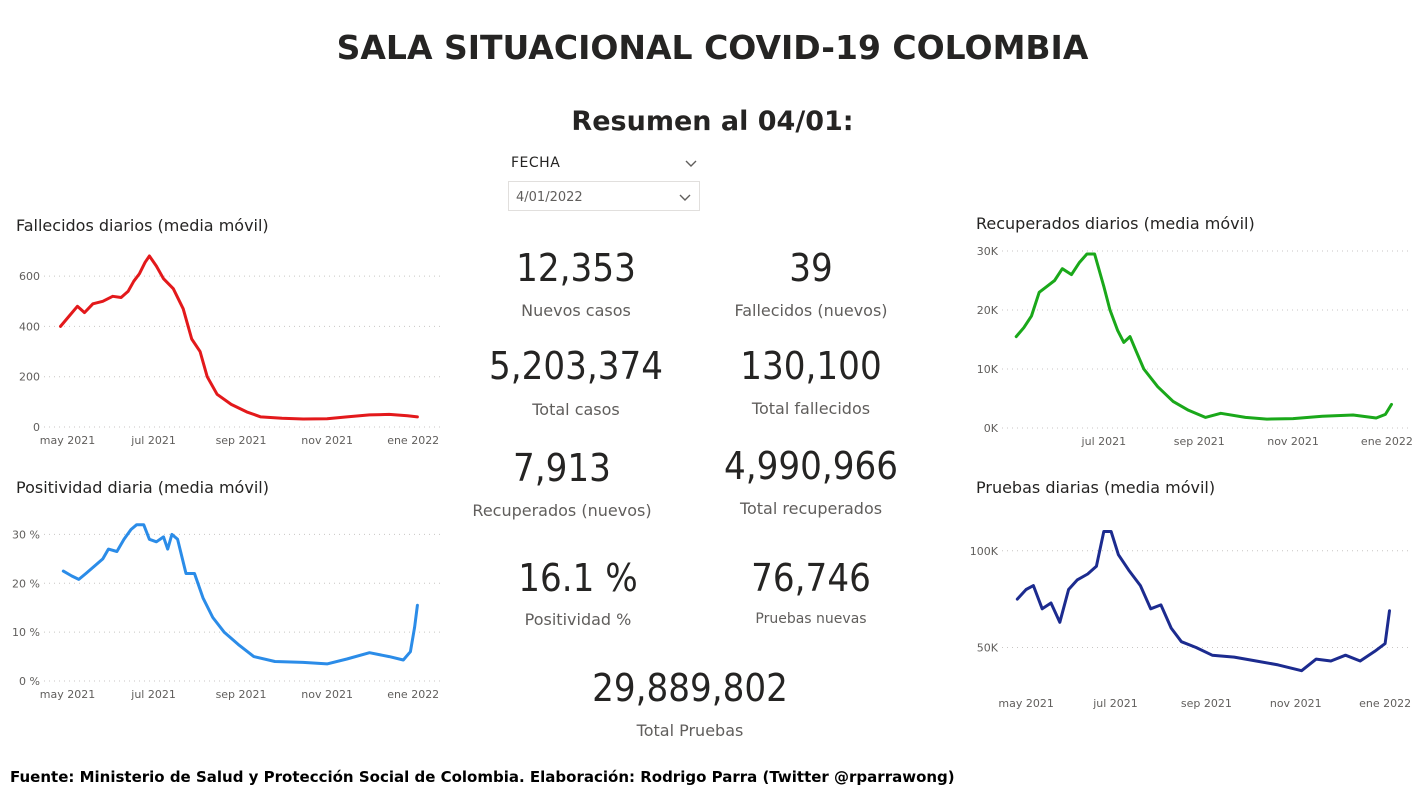 This screenshot has height=790, width=1425. What do you see at coordinates (984, 551) in the screenshot?
I see `y-tick-label: 100K` at bounding box center [984, 551].